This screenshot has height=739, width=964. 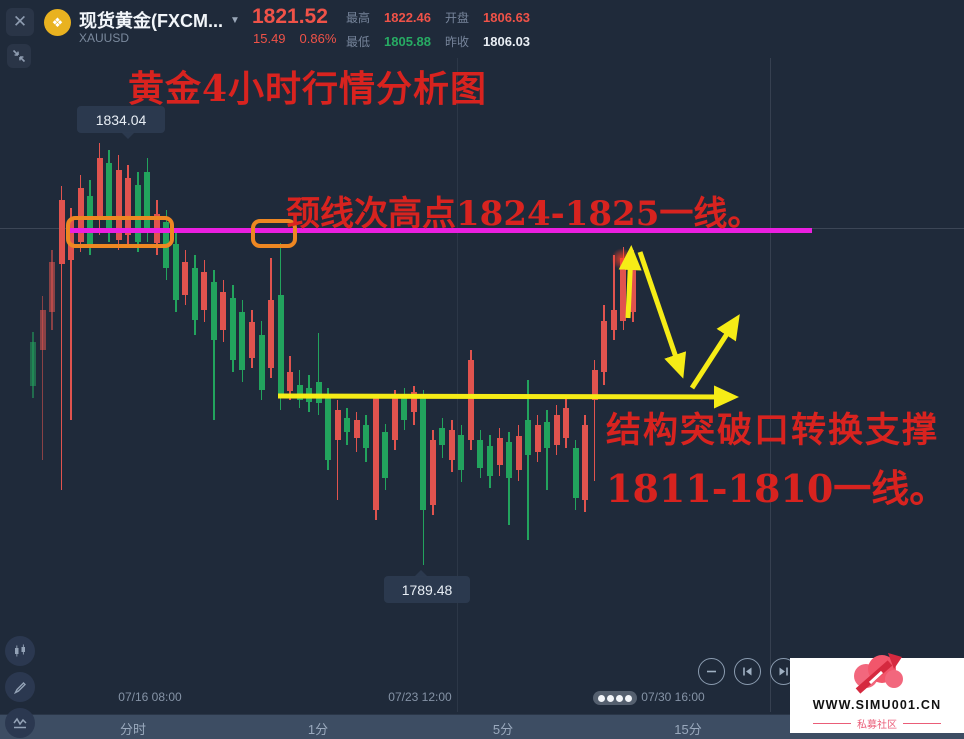 What do you see at coordinates (308, 89) in the screenshot?
I see `chart-analysis-title: 黄金4小时行情分析图` at bounding box center [308, 89].